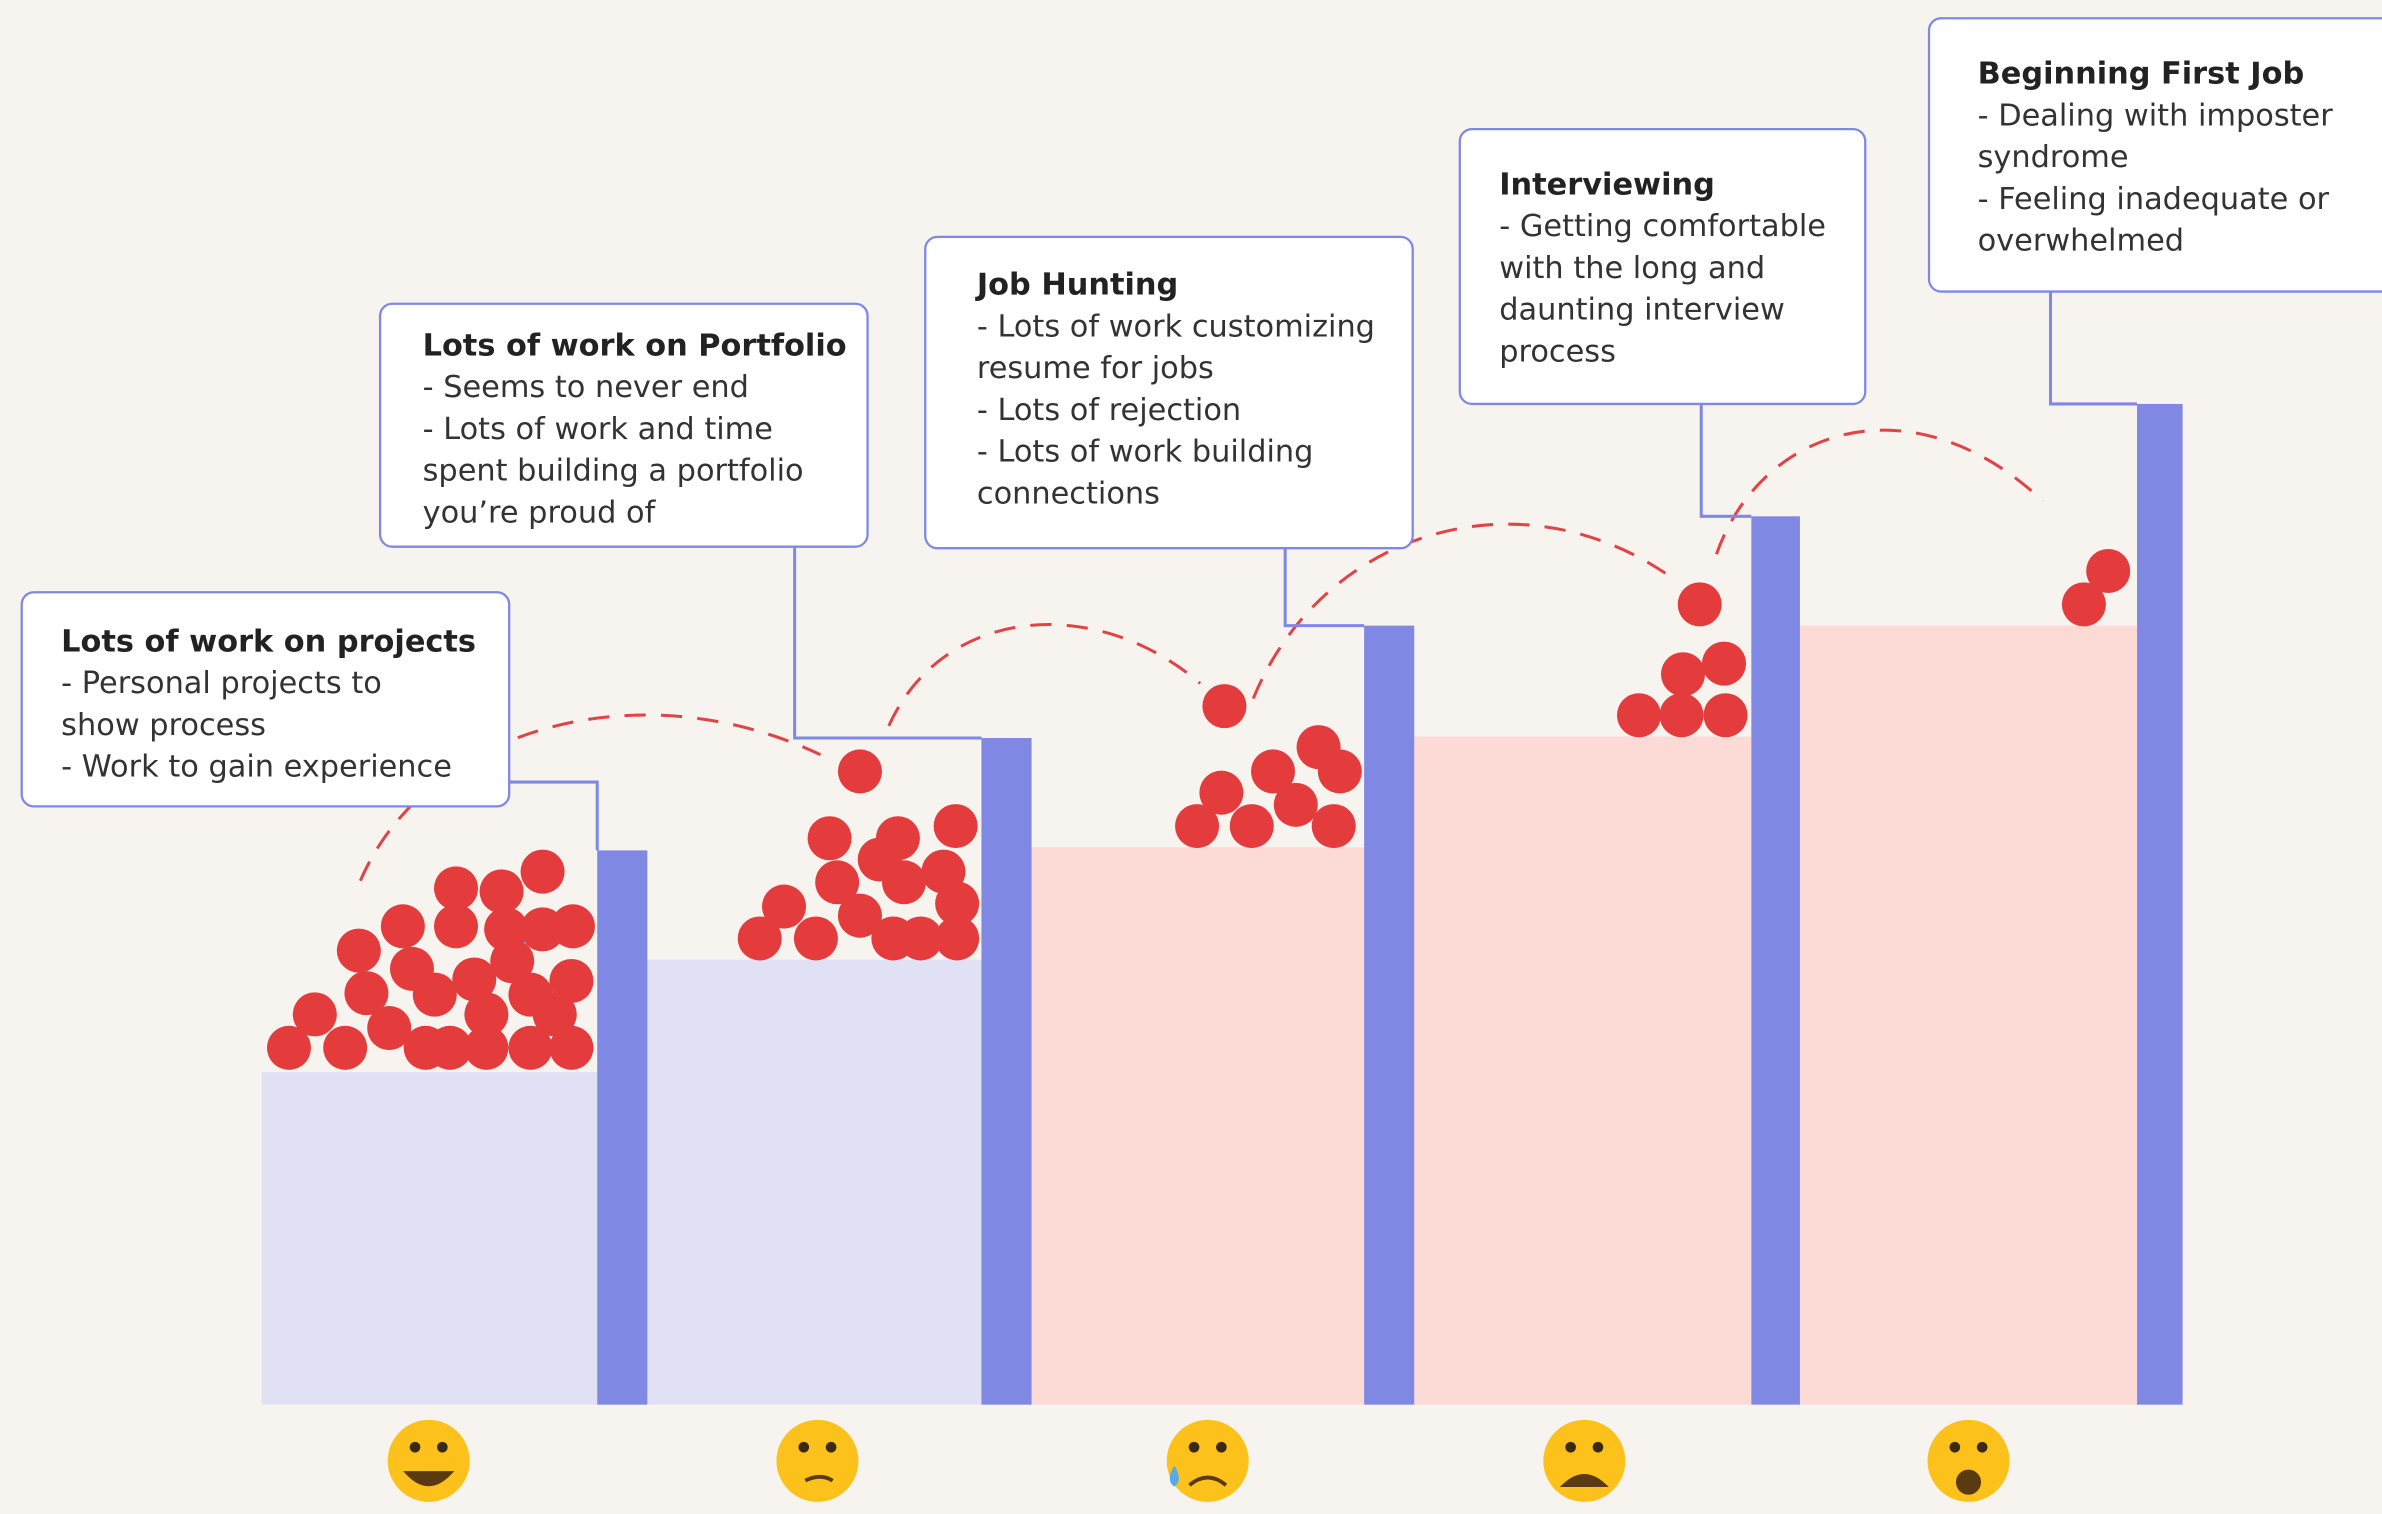  I want to click on tear, so click(1174, 1476).